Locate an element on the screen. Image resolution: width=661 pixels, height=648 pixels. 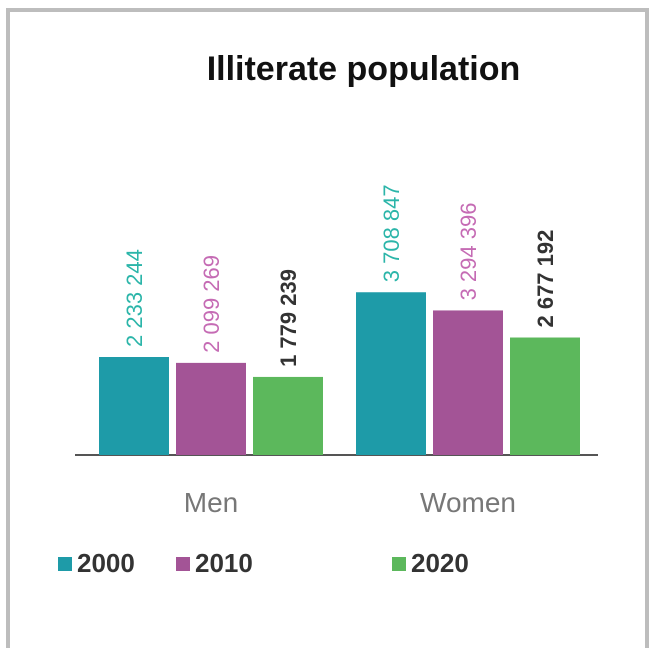
legend-label-2020: 2020 is located at coordinates (440, 563).